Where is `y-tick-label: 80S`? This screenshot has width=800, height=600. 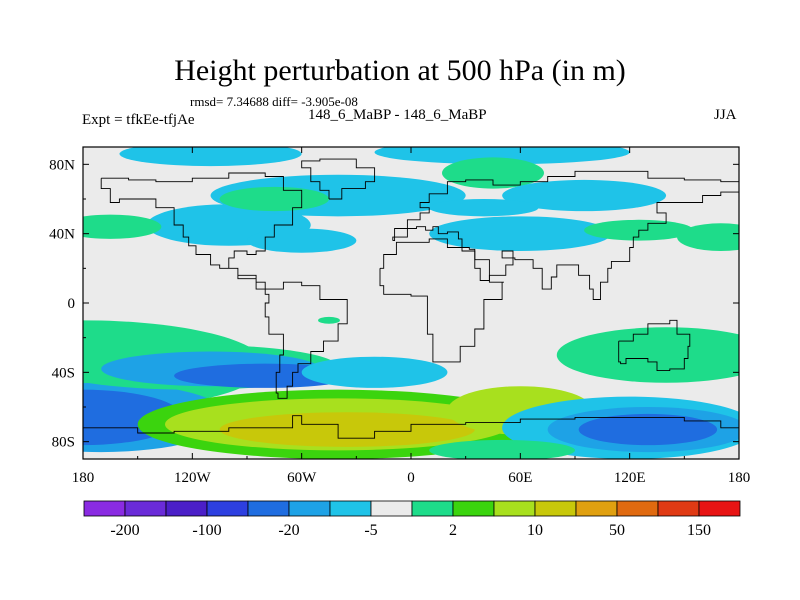 y-tick-label: 80S is located at coordinates (63, 443).